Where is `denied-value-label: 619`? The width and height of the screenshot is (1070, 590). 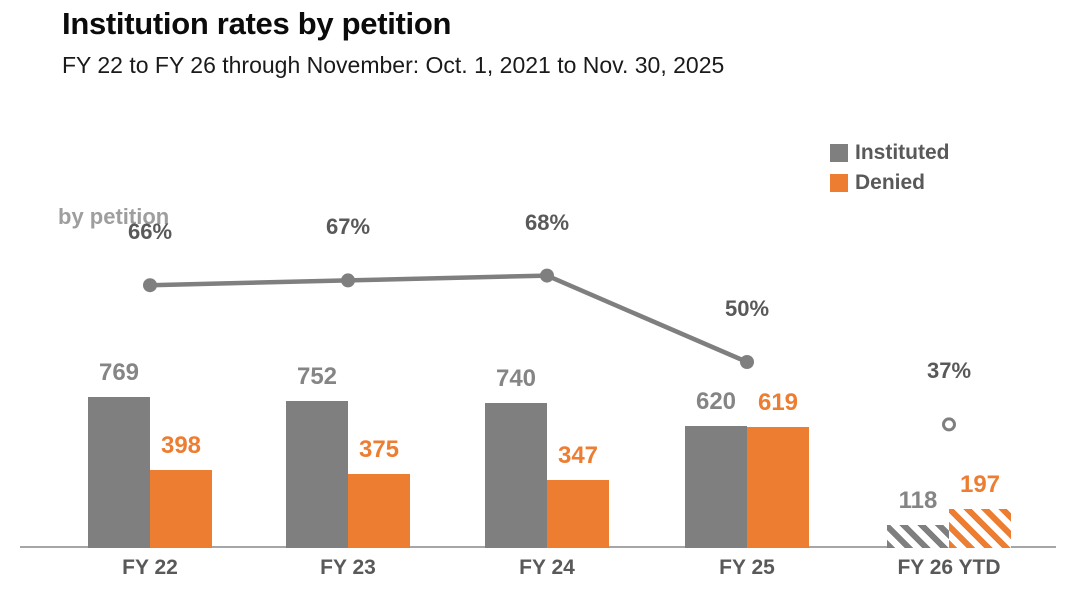 denied-value-label: 619 is located at coordinates (778, 402).